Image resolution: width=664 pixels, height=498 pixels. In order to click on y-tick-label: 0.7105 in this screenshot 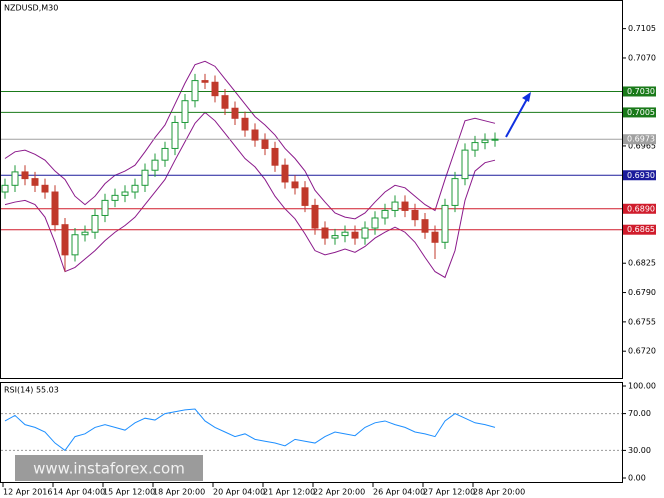, I will do `click(642, 28)`.